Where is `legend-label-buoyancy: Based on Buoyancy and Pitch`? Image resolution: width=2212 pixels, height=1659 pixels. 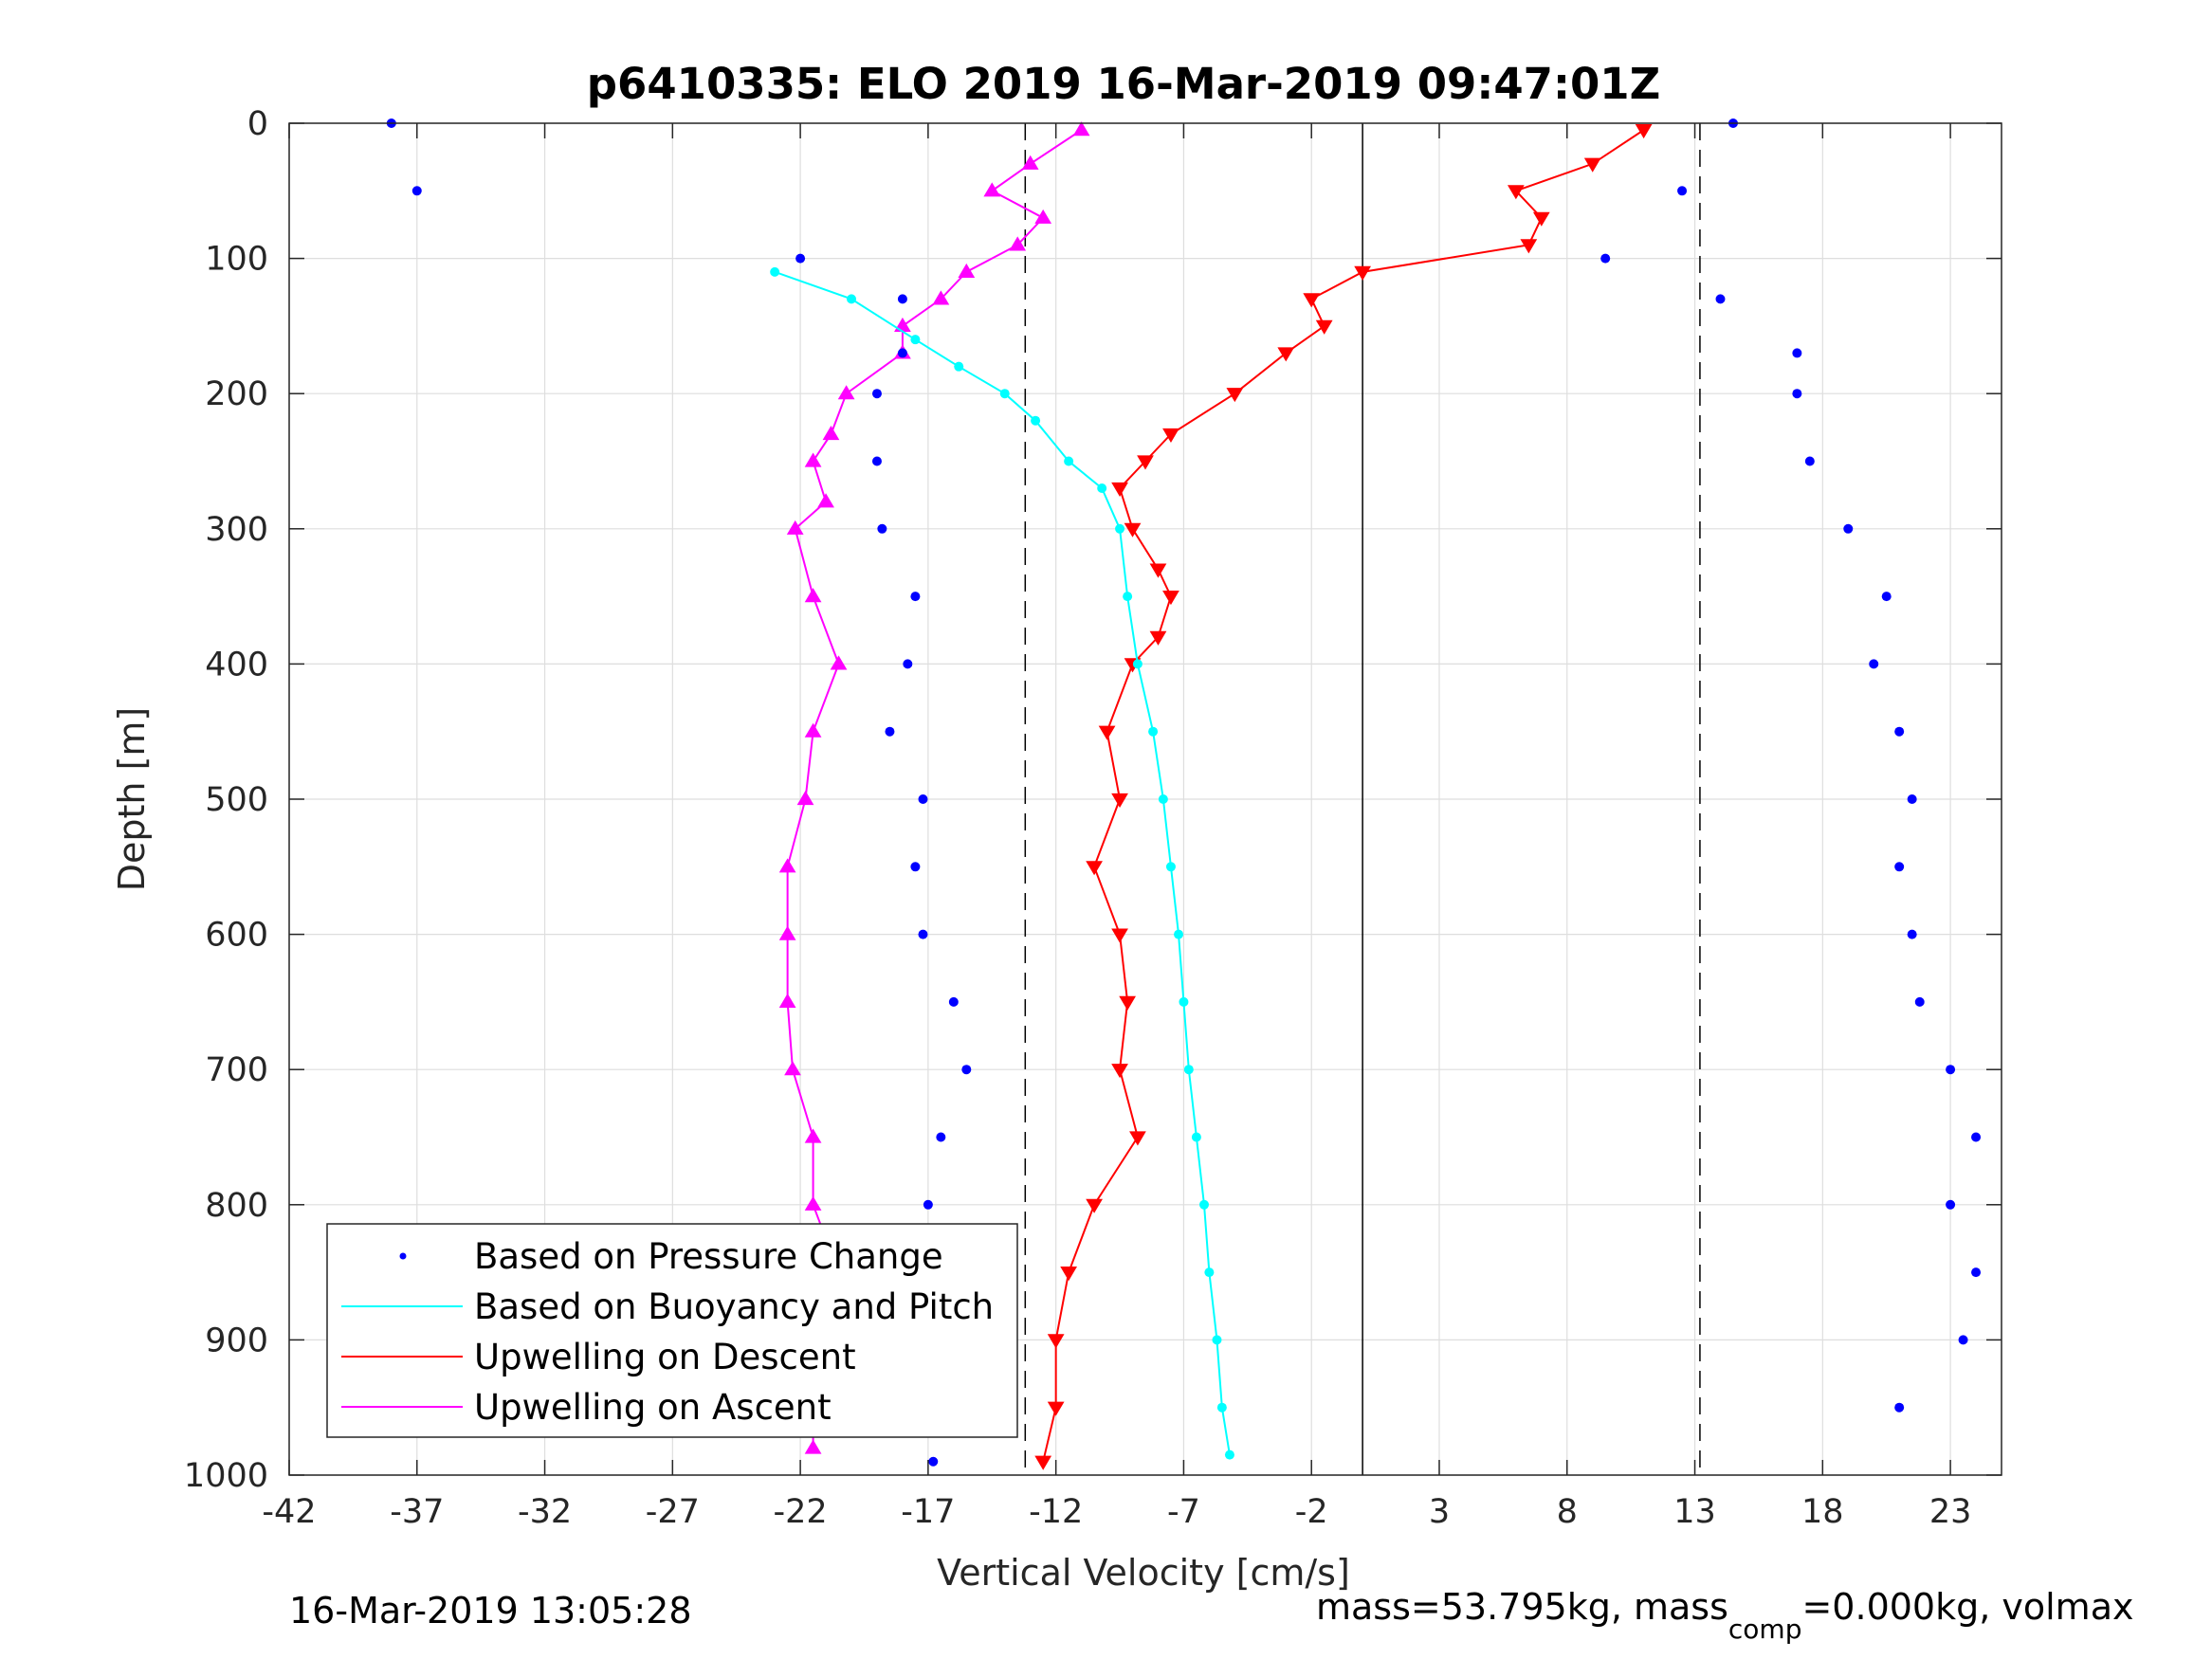 legend-label-buoyancy: Based on Buoyancy and Pitch is located at coordinates (734, 1306).